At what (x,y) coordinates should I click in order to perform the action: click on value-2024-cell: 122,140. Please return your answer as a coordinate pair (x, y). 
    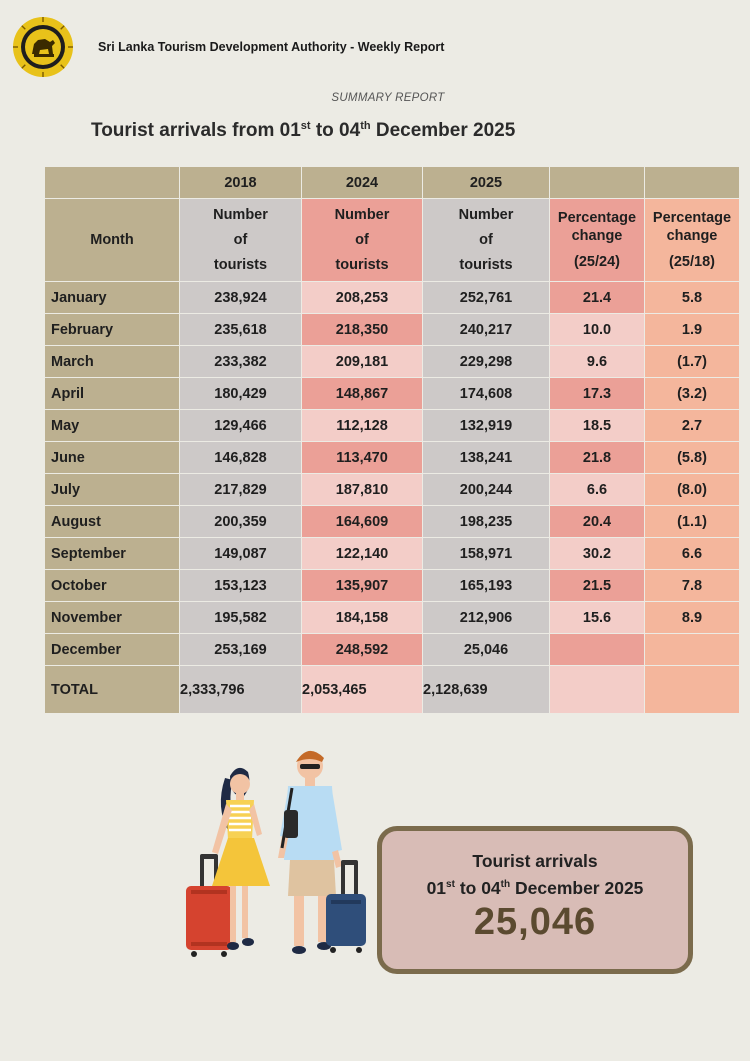
    Looking at the image, I should click on (362, 553).